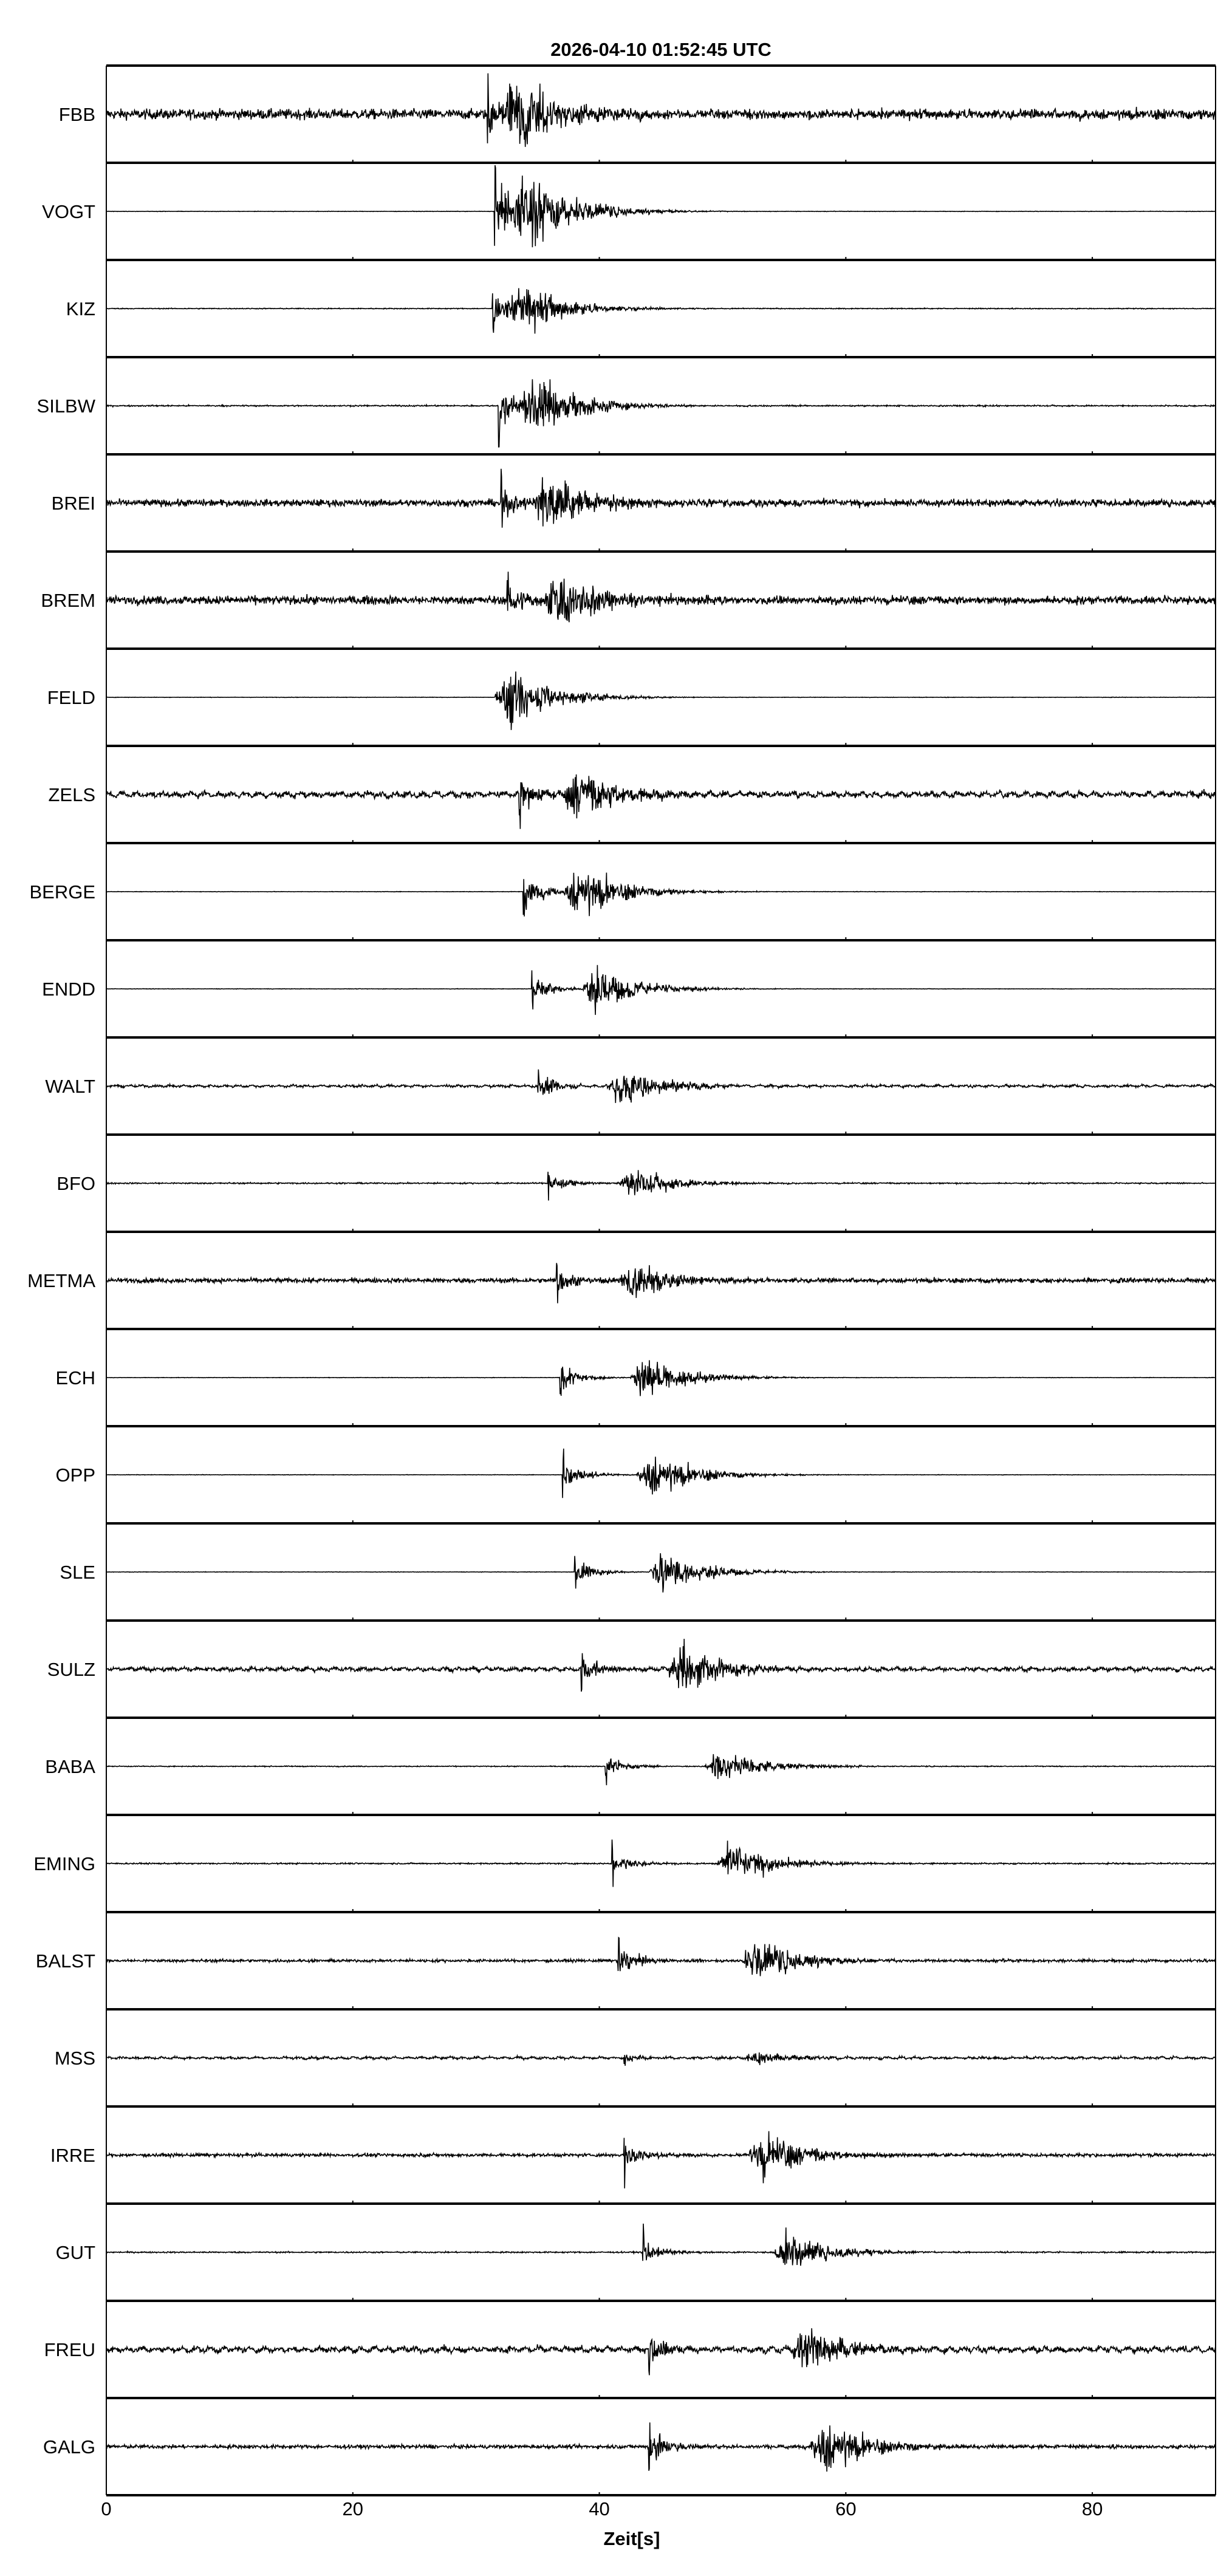 Image resolution: width=1218 pixels, height=2576 pixels. Describe the element at coordinates (661, 49) in the screenshot. I see `chart-title: 2026-04-10 01:52:45 UTC` at that location.